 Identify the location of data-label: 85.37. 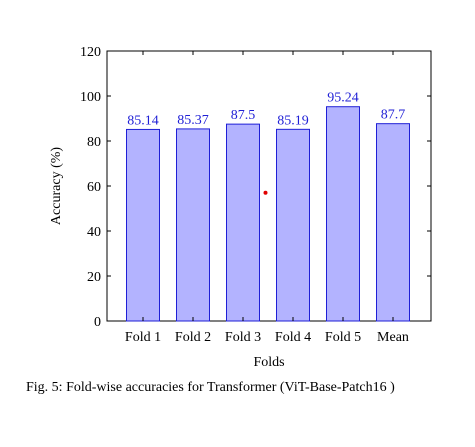
(193, 120).